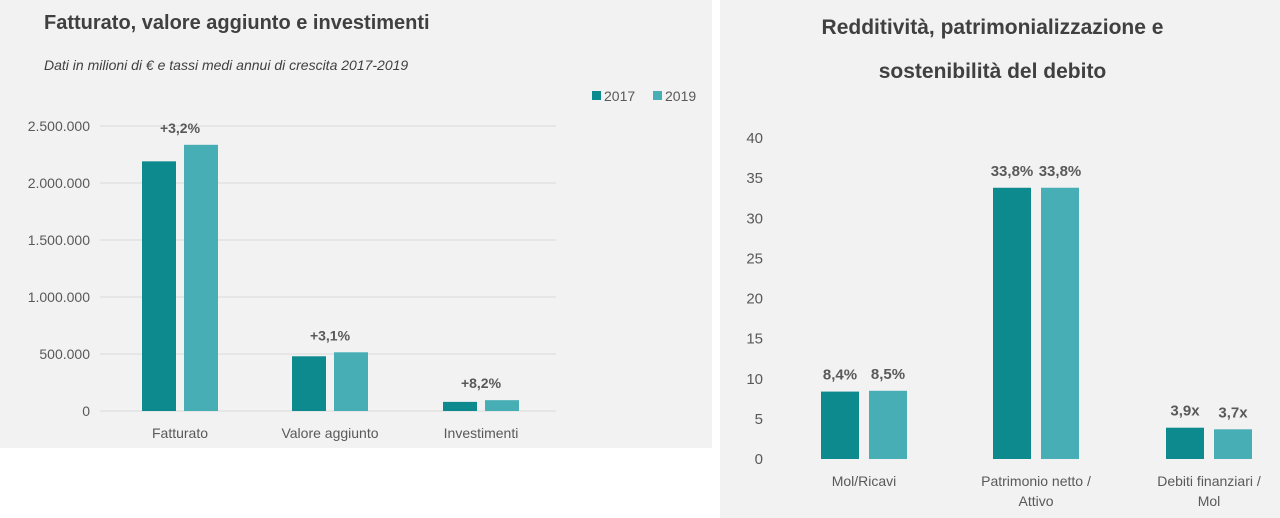 This screenshot has height=518, width=1280. What do you see at coordinates (59, 240) in the screenshot?
I see `y-tick-label: 1.500.000` at bounding box center [59, 240].